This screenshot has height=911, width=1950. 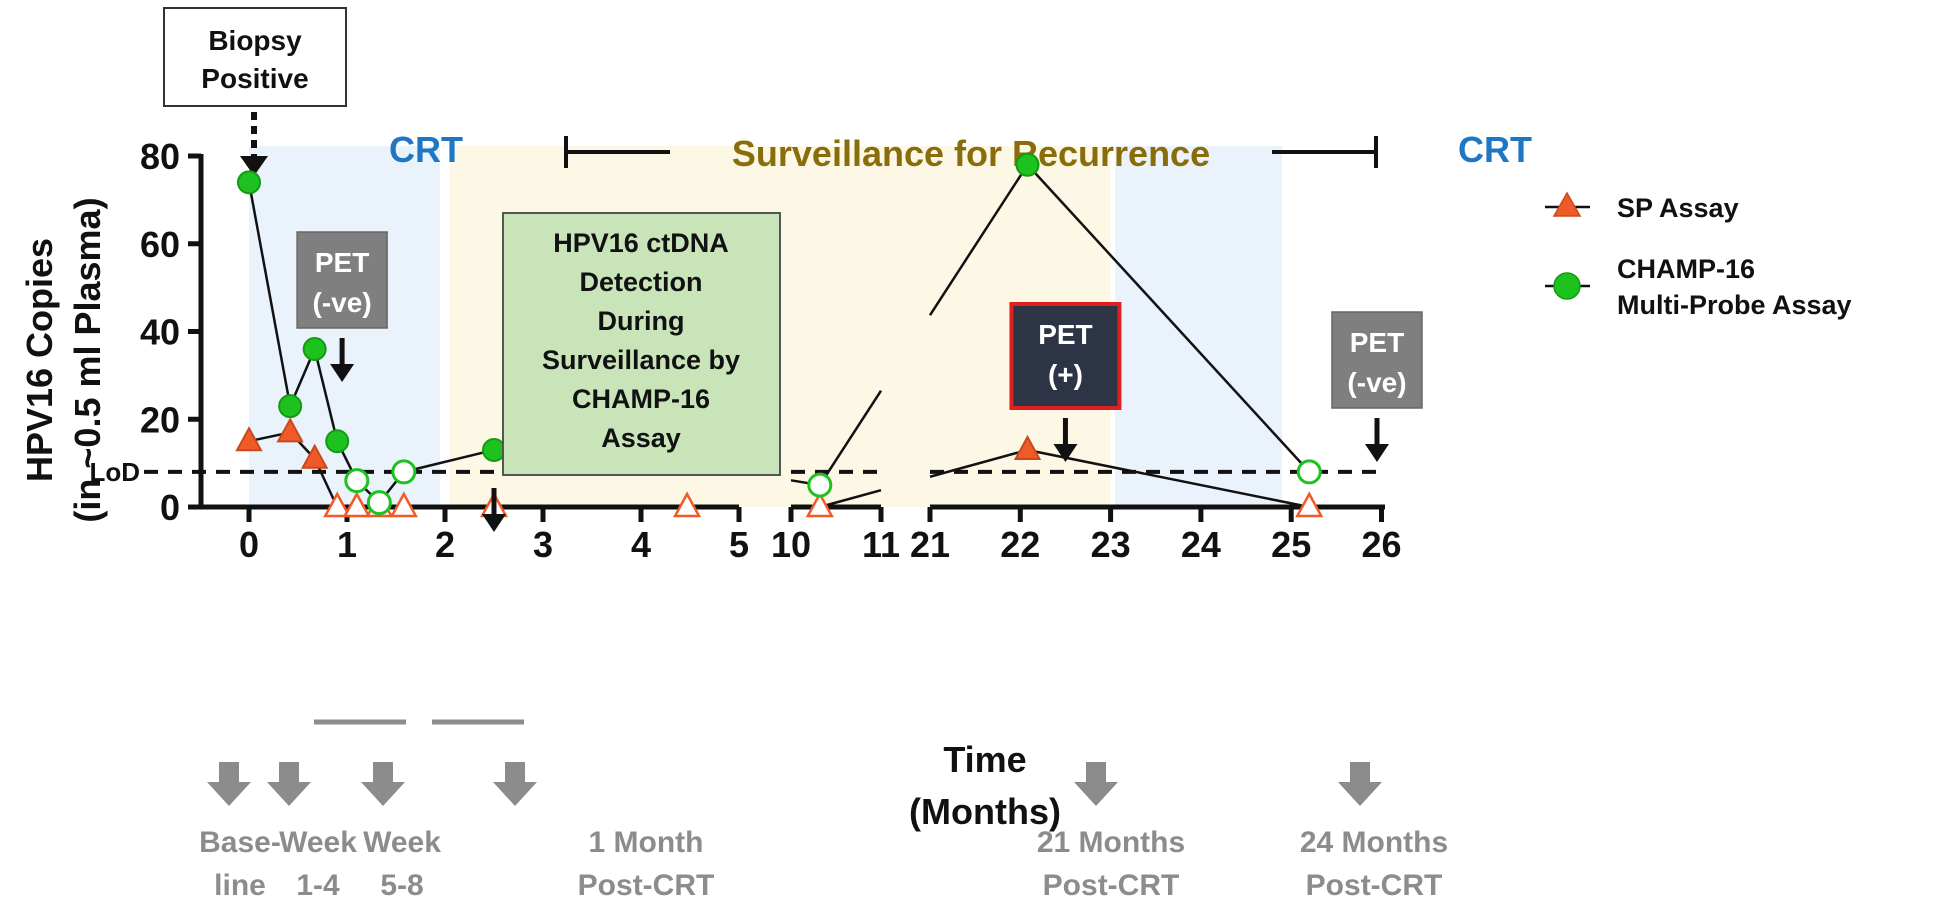 What do you see at coordinates (39, 360) in the screenshot?
I see `y-axis-label-1: HPV16 Copies` at bounding box center [39, 360].